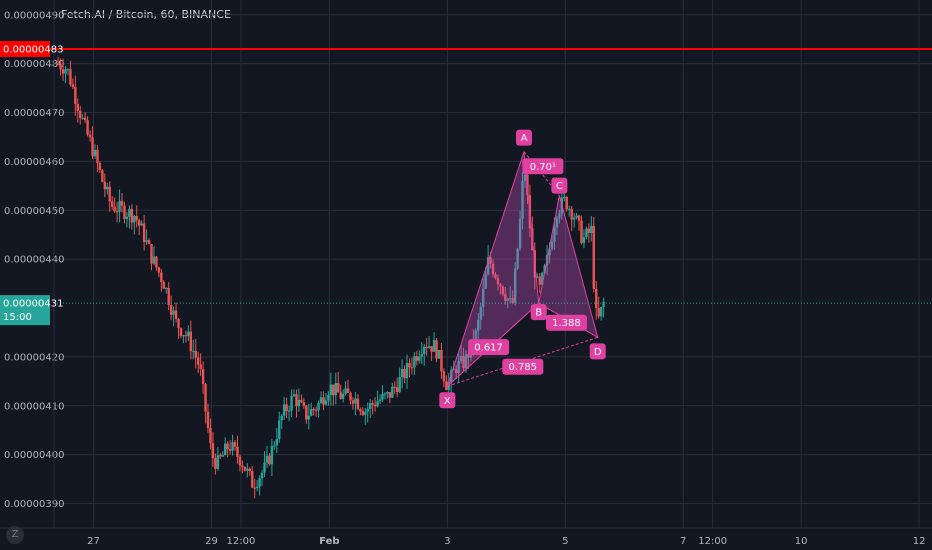 The image size is (932, 550). Describe the element at coordinates (34, 64) in the screenshot. I see `y-tick-label: 0.00000480` at that location.